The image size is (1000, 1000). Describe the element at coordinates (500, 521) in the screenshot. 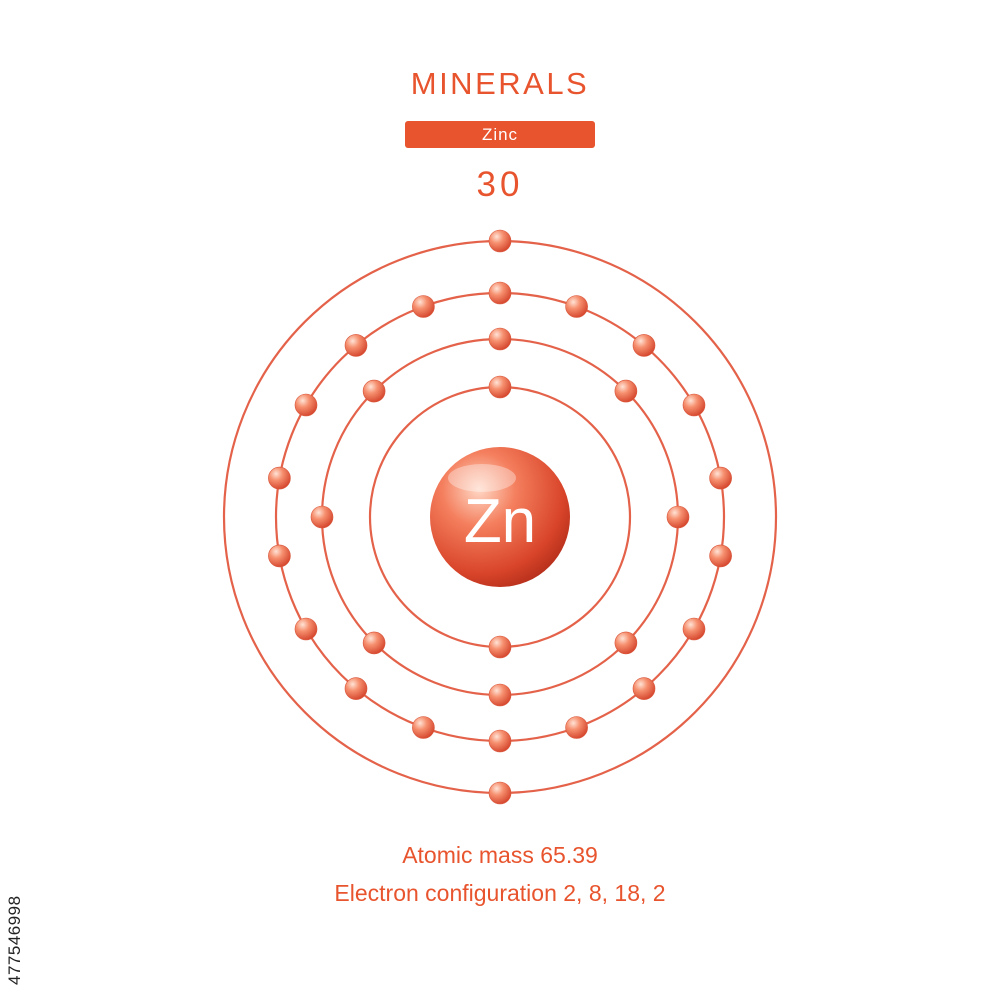

I see `nucleus-symbol: Zn` at that location.